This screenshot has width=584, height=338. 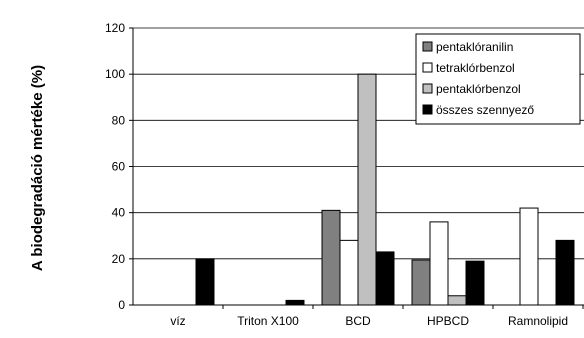 I want to click on y-tick-label: 0, so click(x=121, y=305).